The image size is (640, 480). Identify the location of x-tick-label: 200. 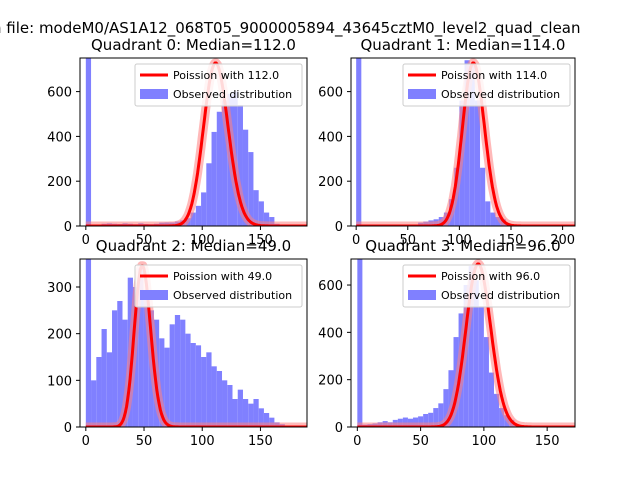
(562, 240).